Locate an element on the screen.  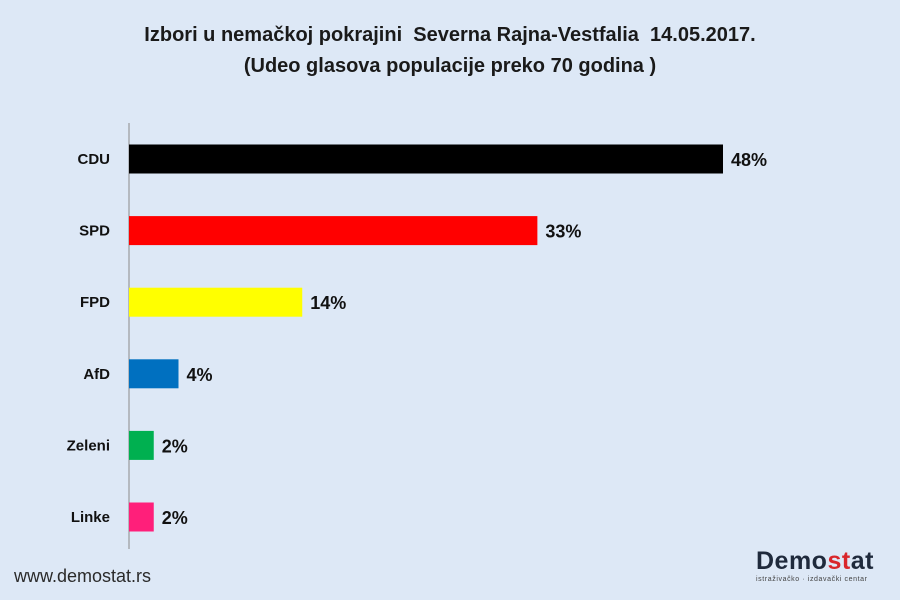
bar-linke is located at coordinates (141, 517).